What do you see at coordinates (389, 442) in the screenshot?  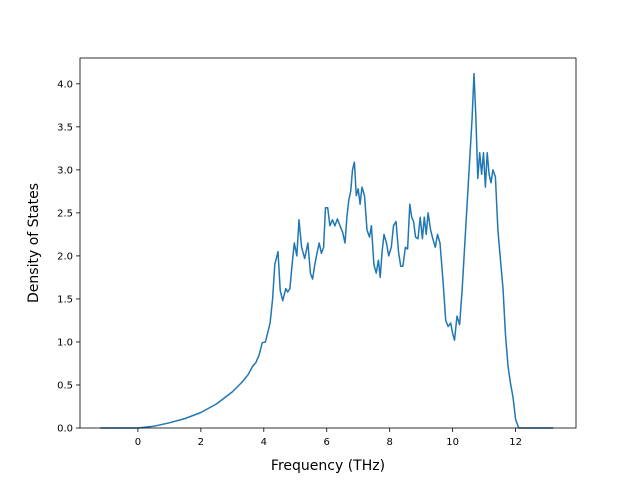 I see `x-tick-label: 8` at bounding box center [389, 442].